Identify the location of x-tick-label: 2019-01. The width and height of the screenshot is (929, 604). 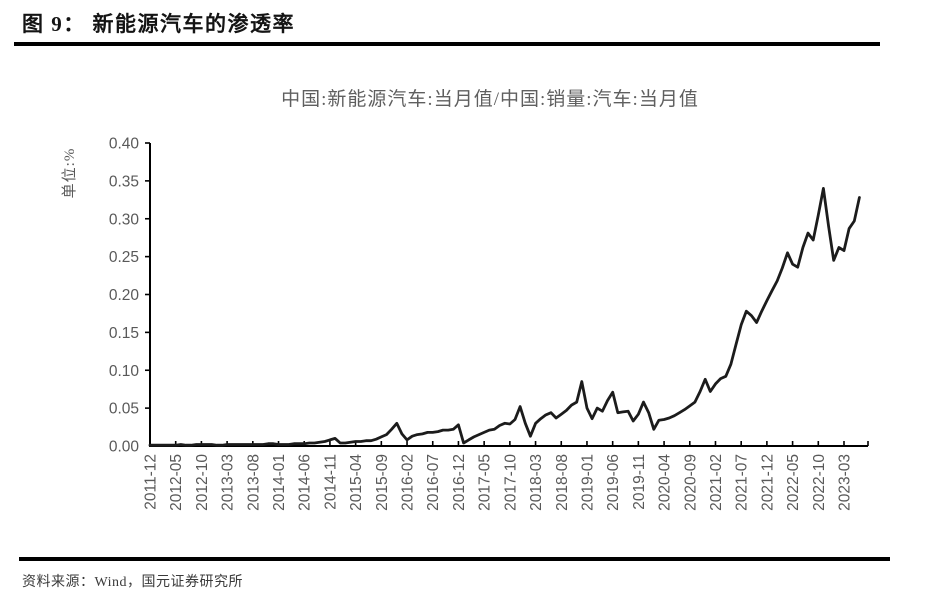
(588, 482).